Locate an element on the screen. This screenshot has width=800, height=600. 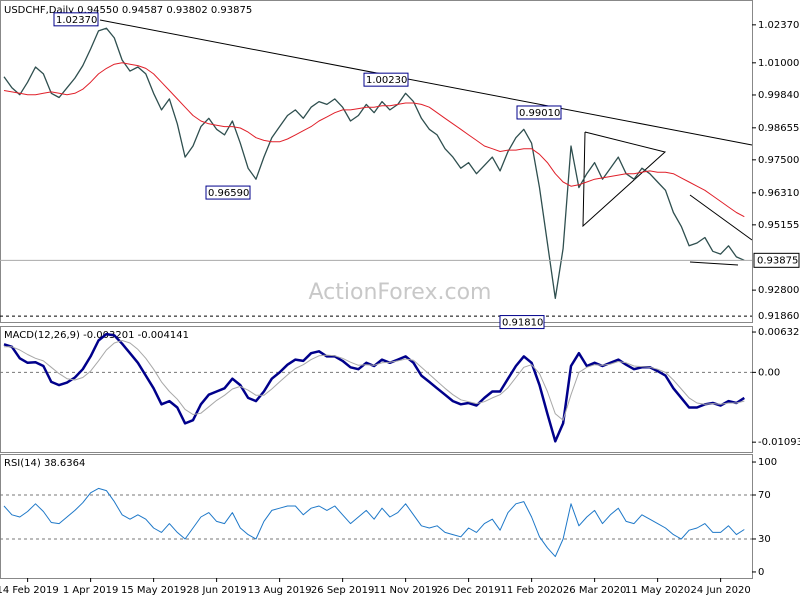
y-tick-label: 0.99840 is located at coordinates (778, 95).